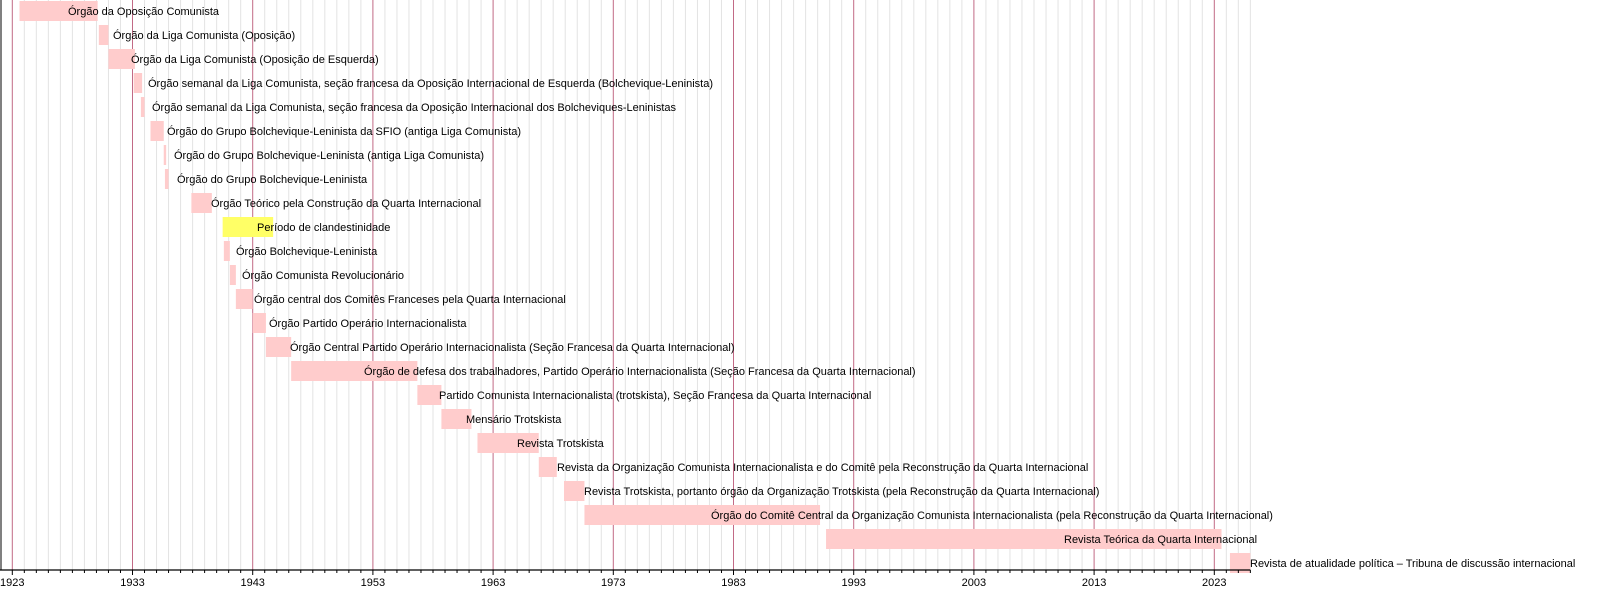 The image size is (1600, 600). Describe the element at coordinates (144, 11) in the screenshot. I see `bar-label: Órgão da Oposição Comunista` at that location.